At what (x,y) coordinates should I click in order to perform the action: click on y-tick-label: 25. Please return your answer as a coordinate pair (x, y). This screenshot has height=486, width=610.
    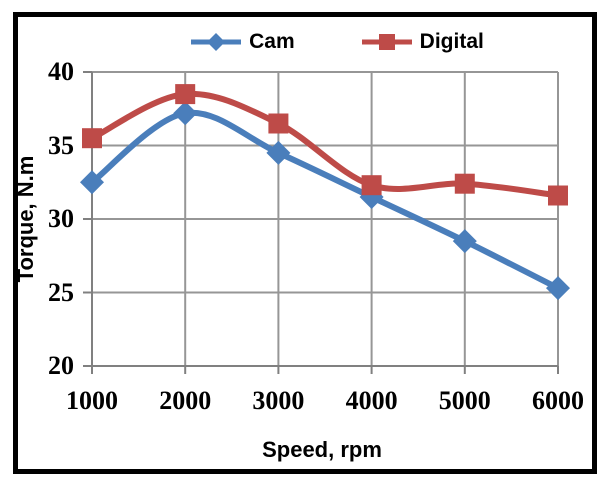
    Looking at the image, I should click on (61, 292).